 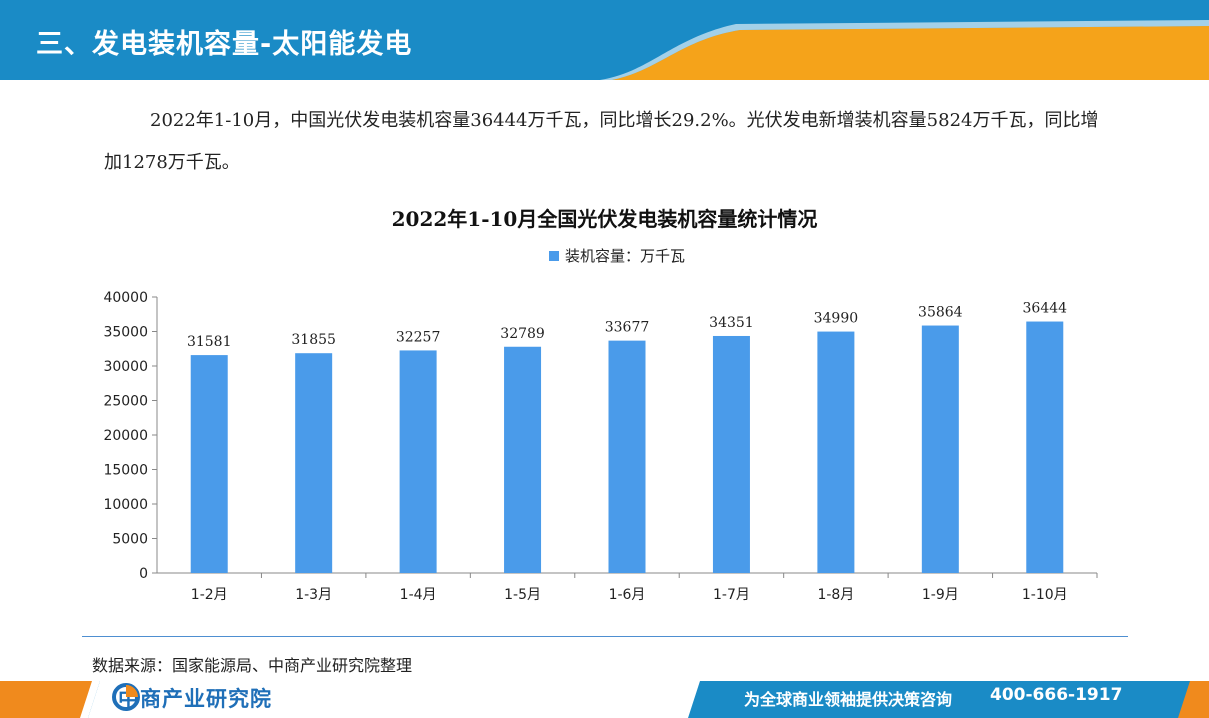 What do you see at coordinates (731, 323) in the screenshot?
I see `data-label: 34351` at bounding box center [731, 323].